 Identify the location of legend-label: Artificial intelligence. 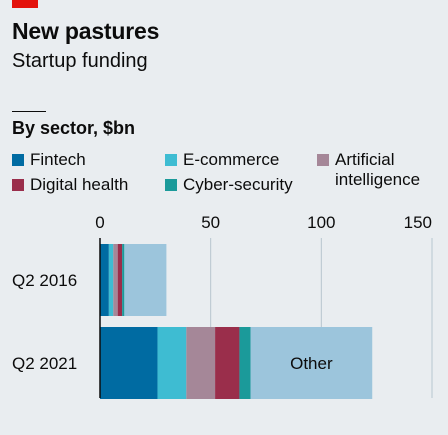
(378, 169).